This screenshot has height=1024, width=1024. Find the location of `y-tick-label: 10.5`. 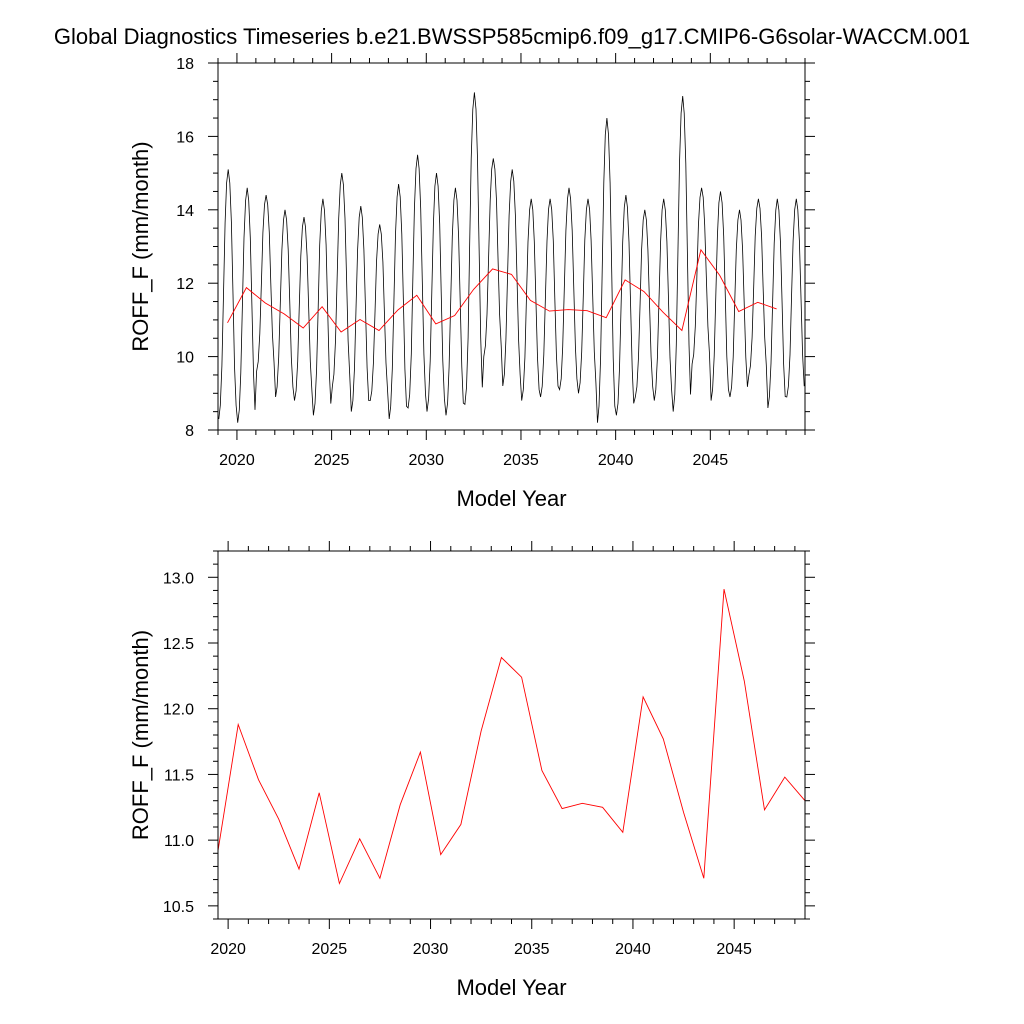

y-tick-label: 10.5 is located at coordinates (178, 907).